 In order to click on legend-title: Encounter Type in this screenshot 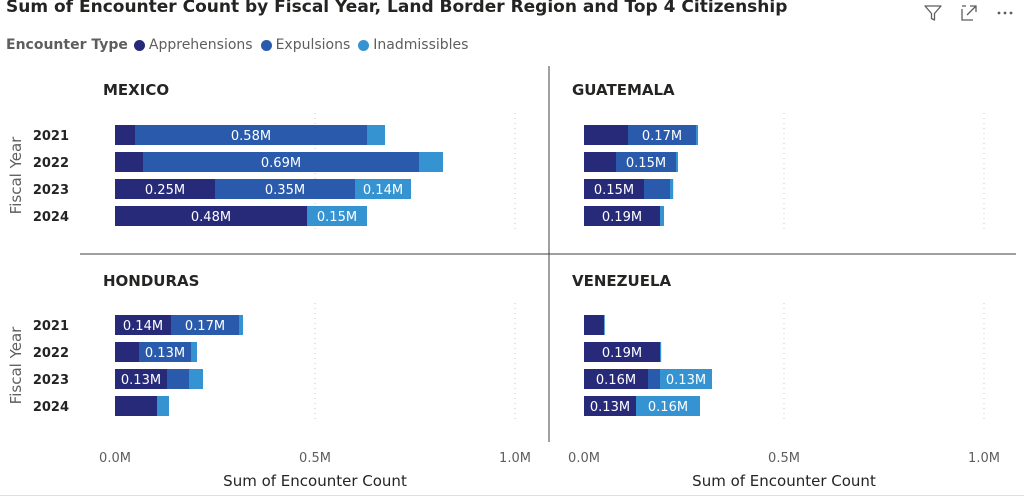, I will do `click(67, 45)`.